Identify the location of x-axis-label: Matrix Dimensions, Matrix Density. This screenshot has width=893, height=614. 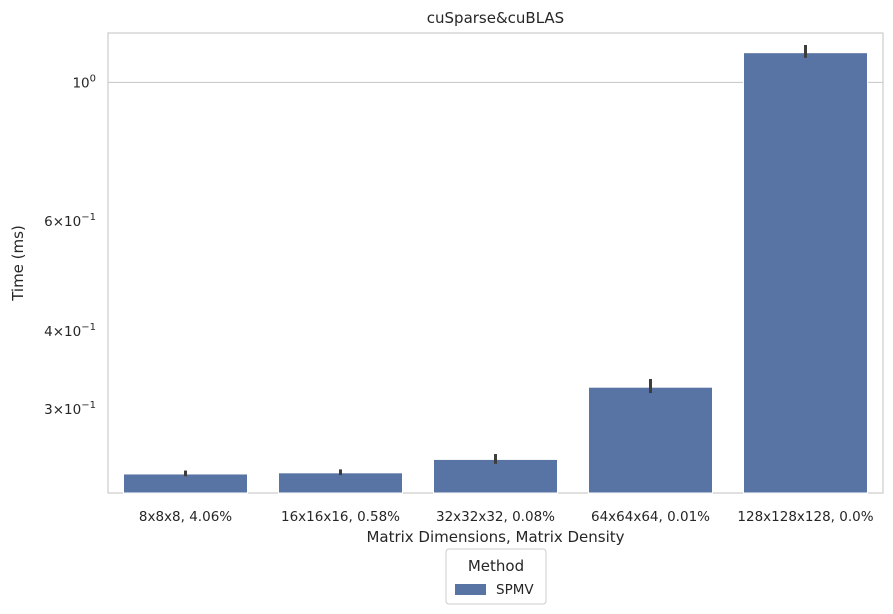
(495, 537).